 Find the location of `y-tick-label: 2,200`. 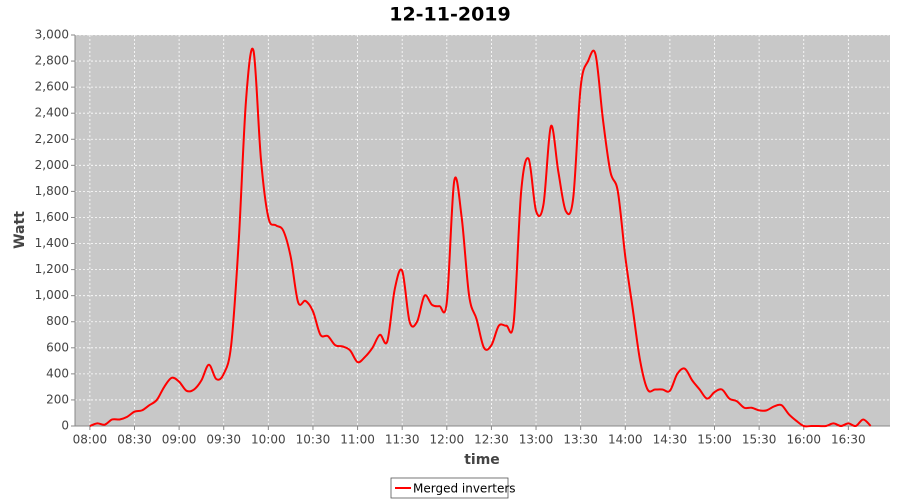

y-tick-label: 2,200 is located at coordinates (52, 139).